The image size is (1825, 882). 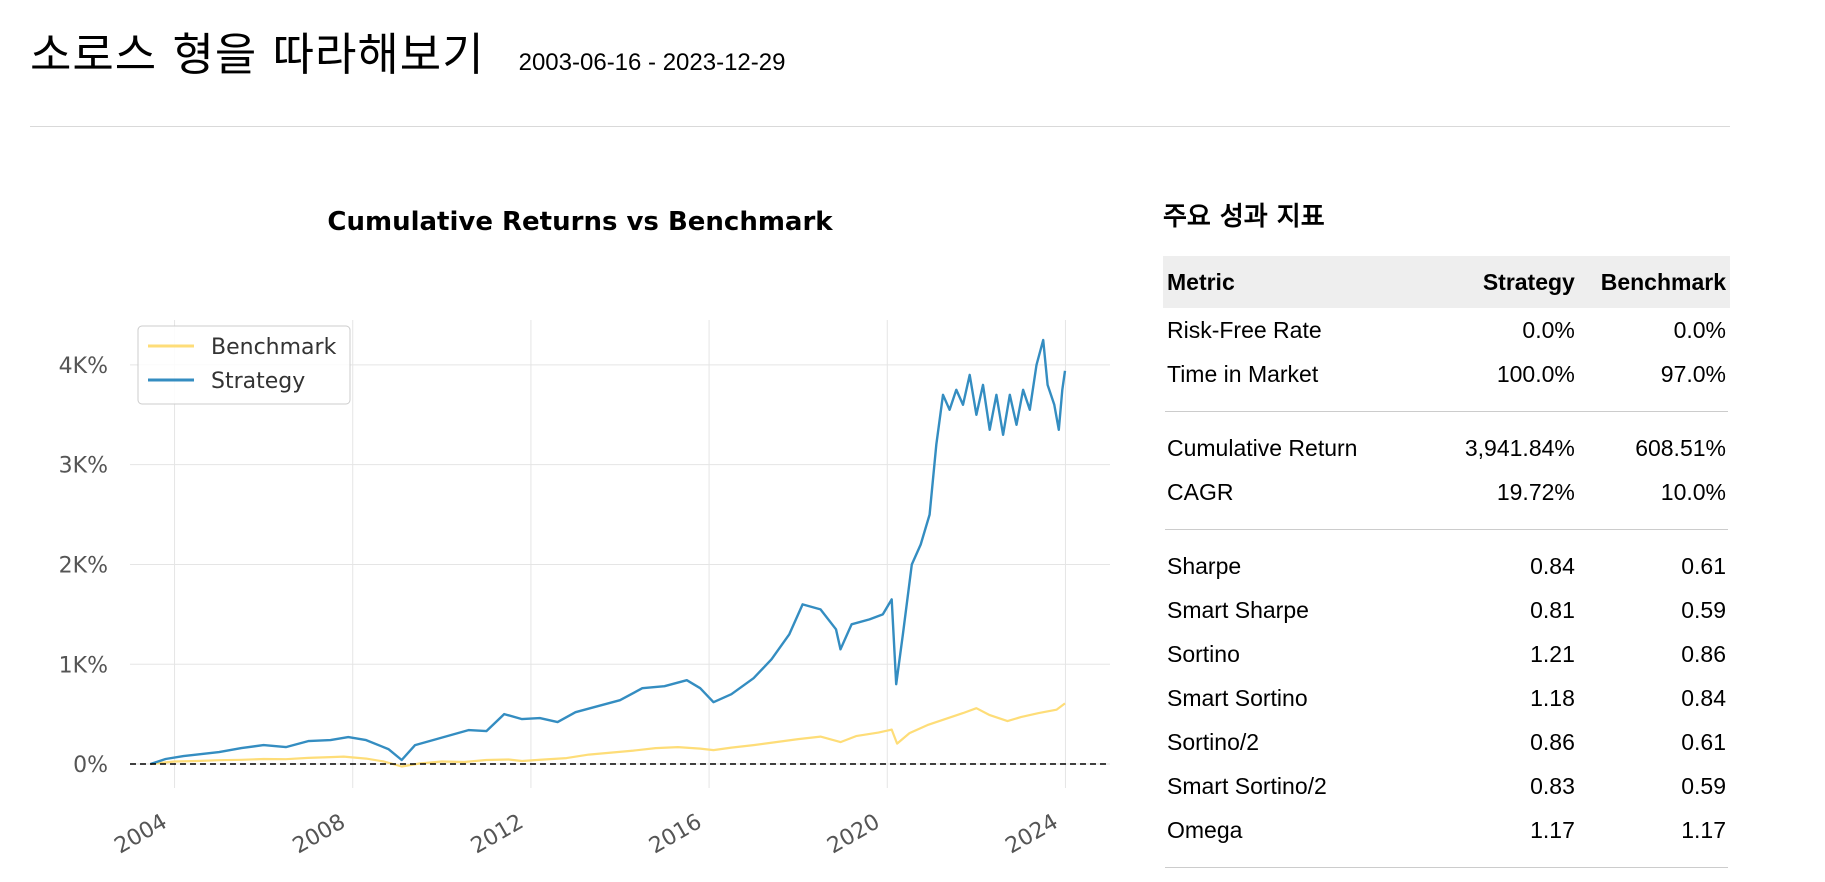 What do you see at coordinates (1446, 830) in the screenshot?
I see `metrics-row: Omega 1.17 1.17` at bounding box center [1446, 830].